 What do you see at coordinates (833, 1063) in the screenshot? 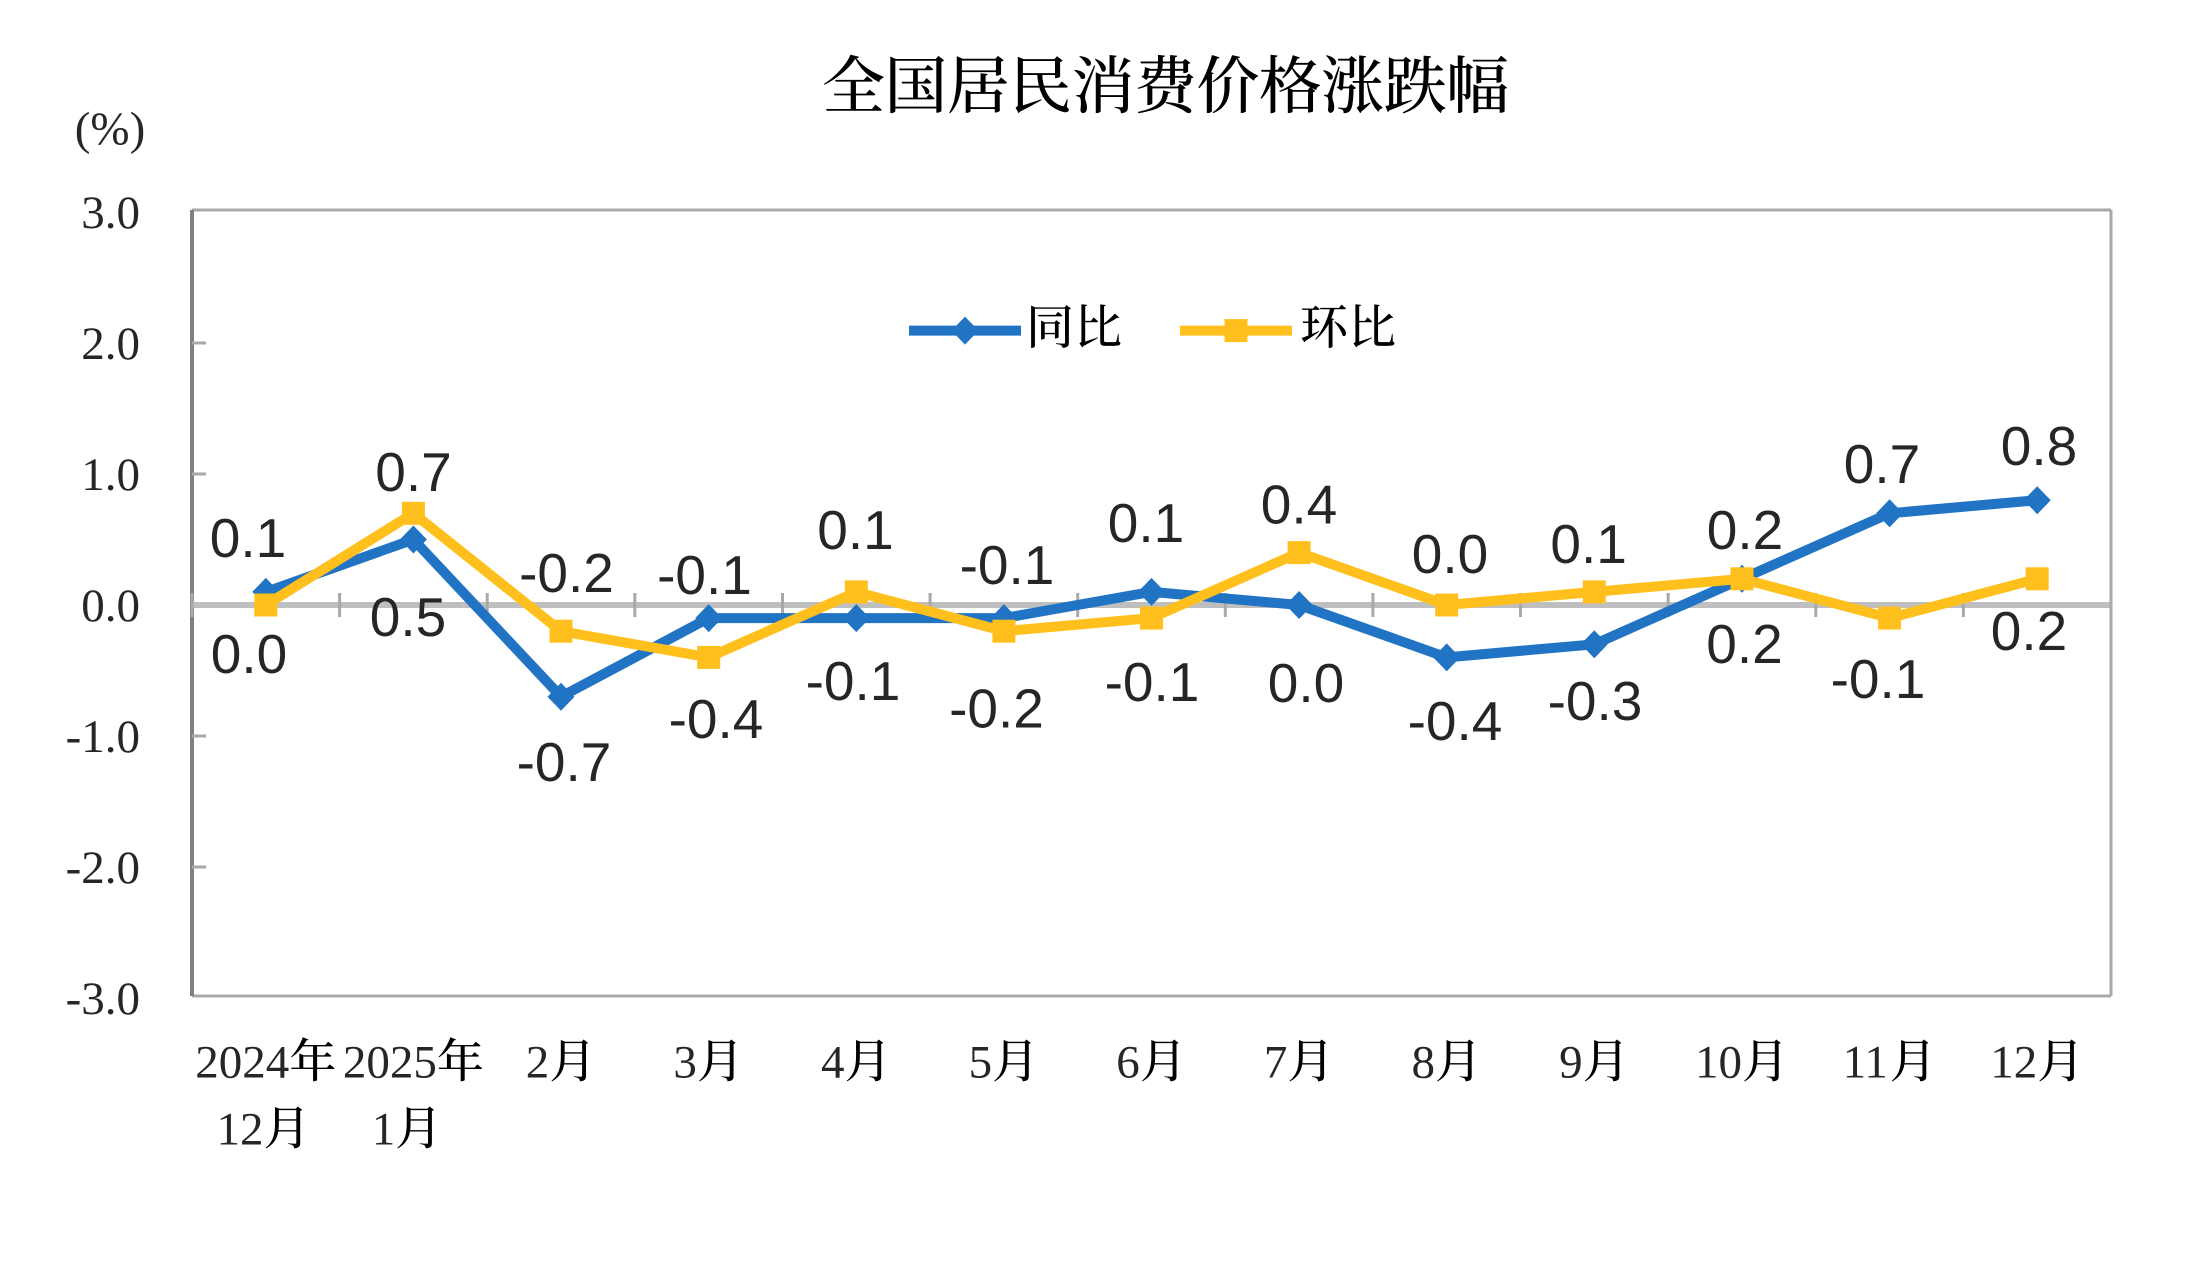
I see `svg-text: 4` at bounding box center [833, 1063].